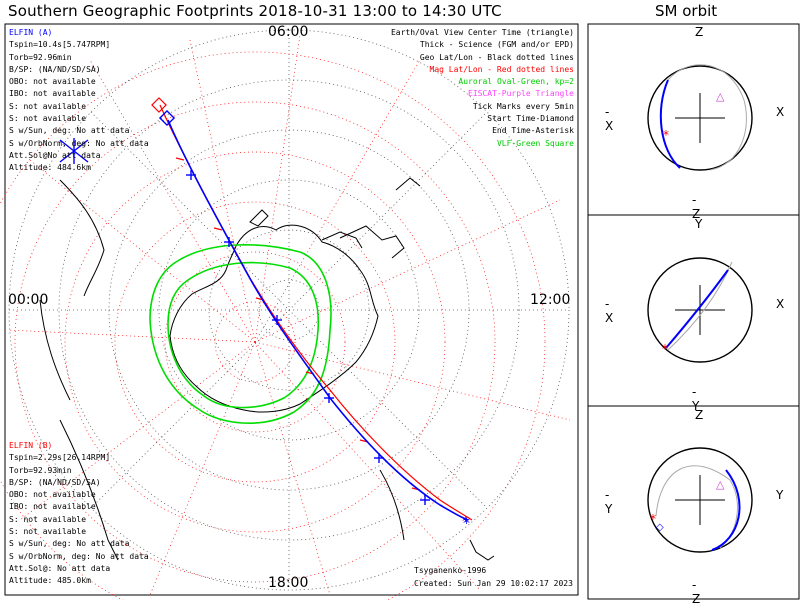 This screenshot has height=606, width=800. Describe the element at coordinates (516, 82) in the screenshot. I see `legend-item: Auroral Oval-Green, kp=2` at that location.